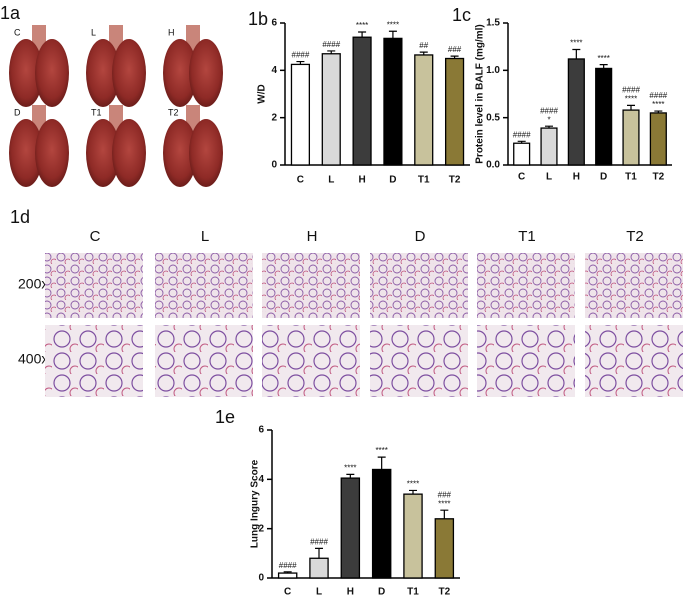  I want to click on image-label: L, so click(93, 32).